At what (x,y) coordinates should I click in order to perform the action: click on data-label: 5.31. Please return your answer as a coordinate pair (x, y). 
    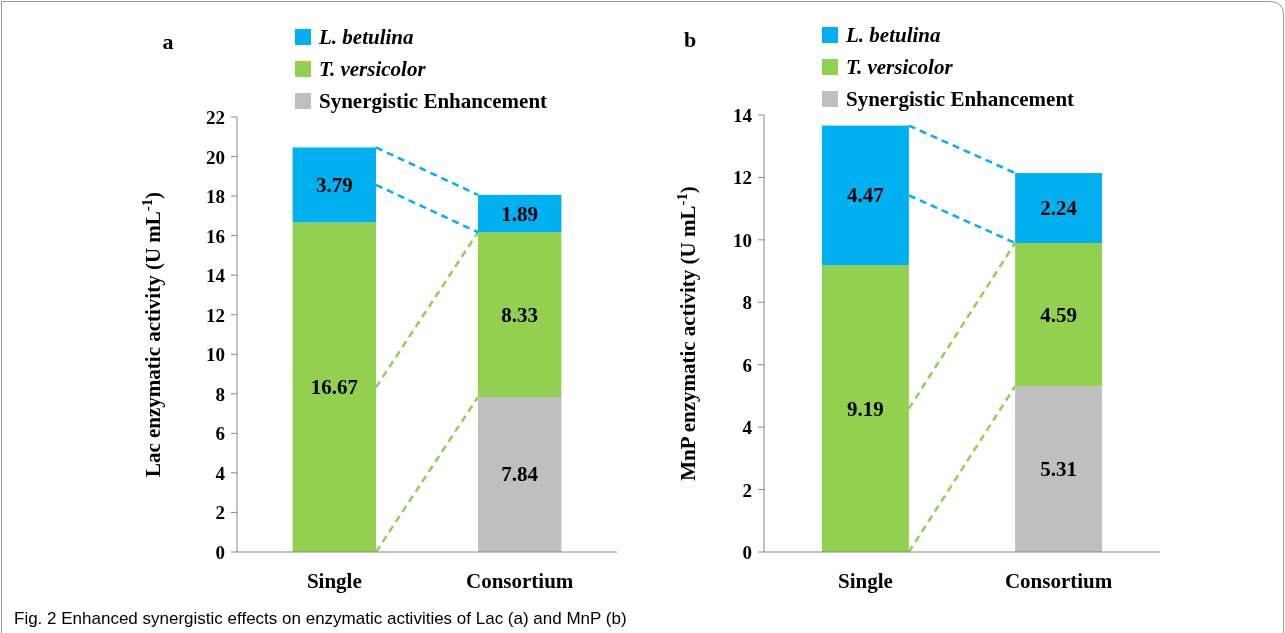
    Looking at the image, I should click on (1058, 469).